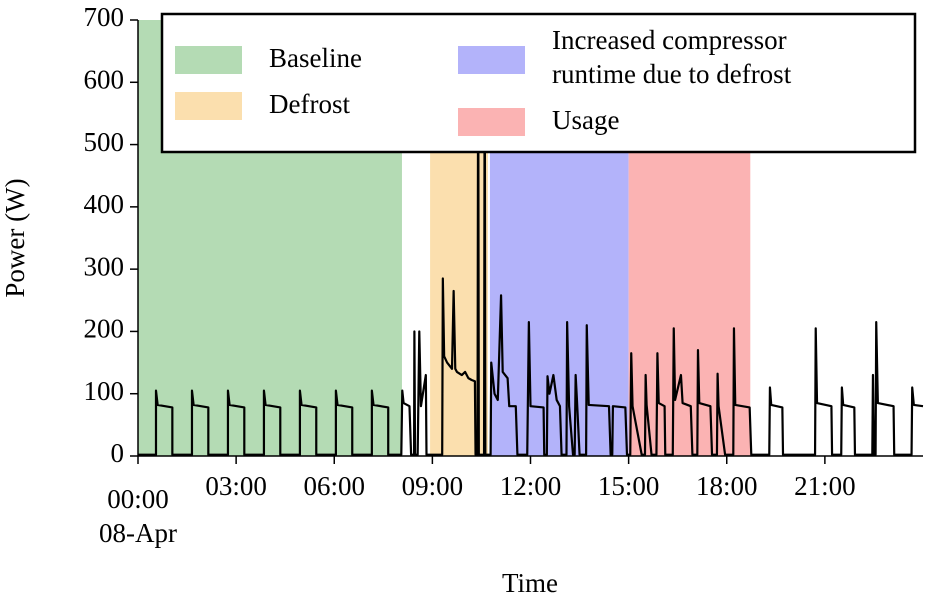 Image resolution: width=935 pixels, height=607 pixels. What do you see at coordinates (531, 486) in the screenshot?
I see `x-tick-label: 12:00` at bounding box center [531, 486].